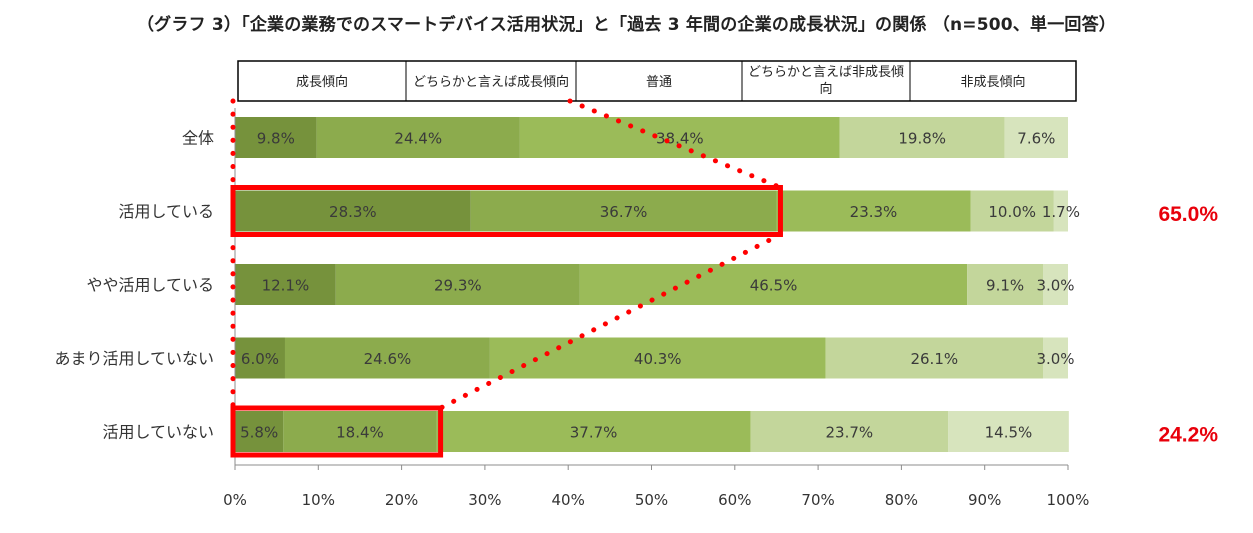 The height and width of the screenshot is (533, 1253). What do you see at coordinates (1188, 214) in the screenshot?
I see `highlight-callout: 65.0%` at bounding box center [1188, 214].